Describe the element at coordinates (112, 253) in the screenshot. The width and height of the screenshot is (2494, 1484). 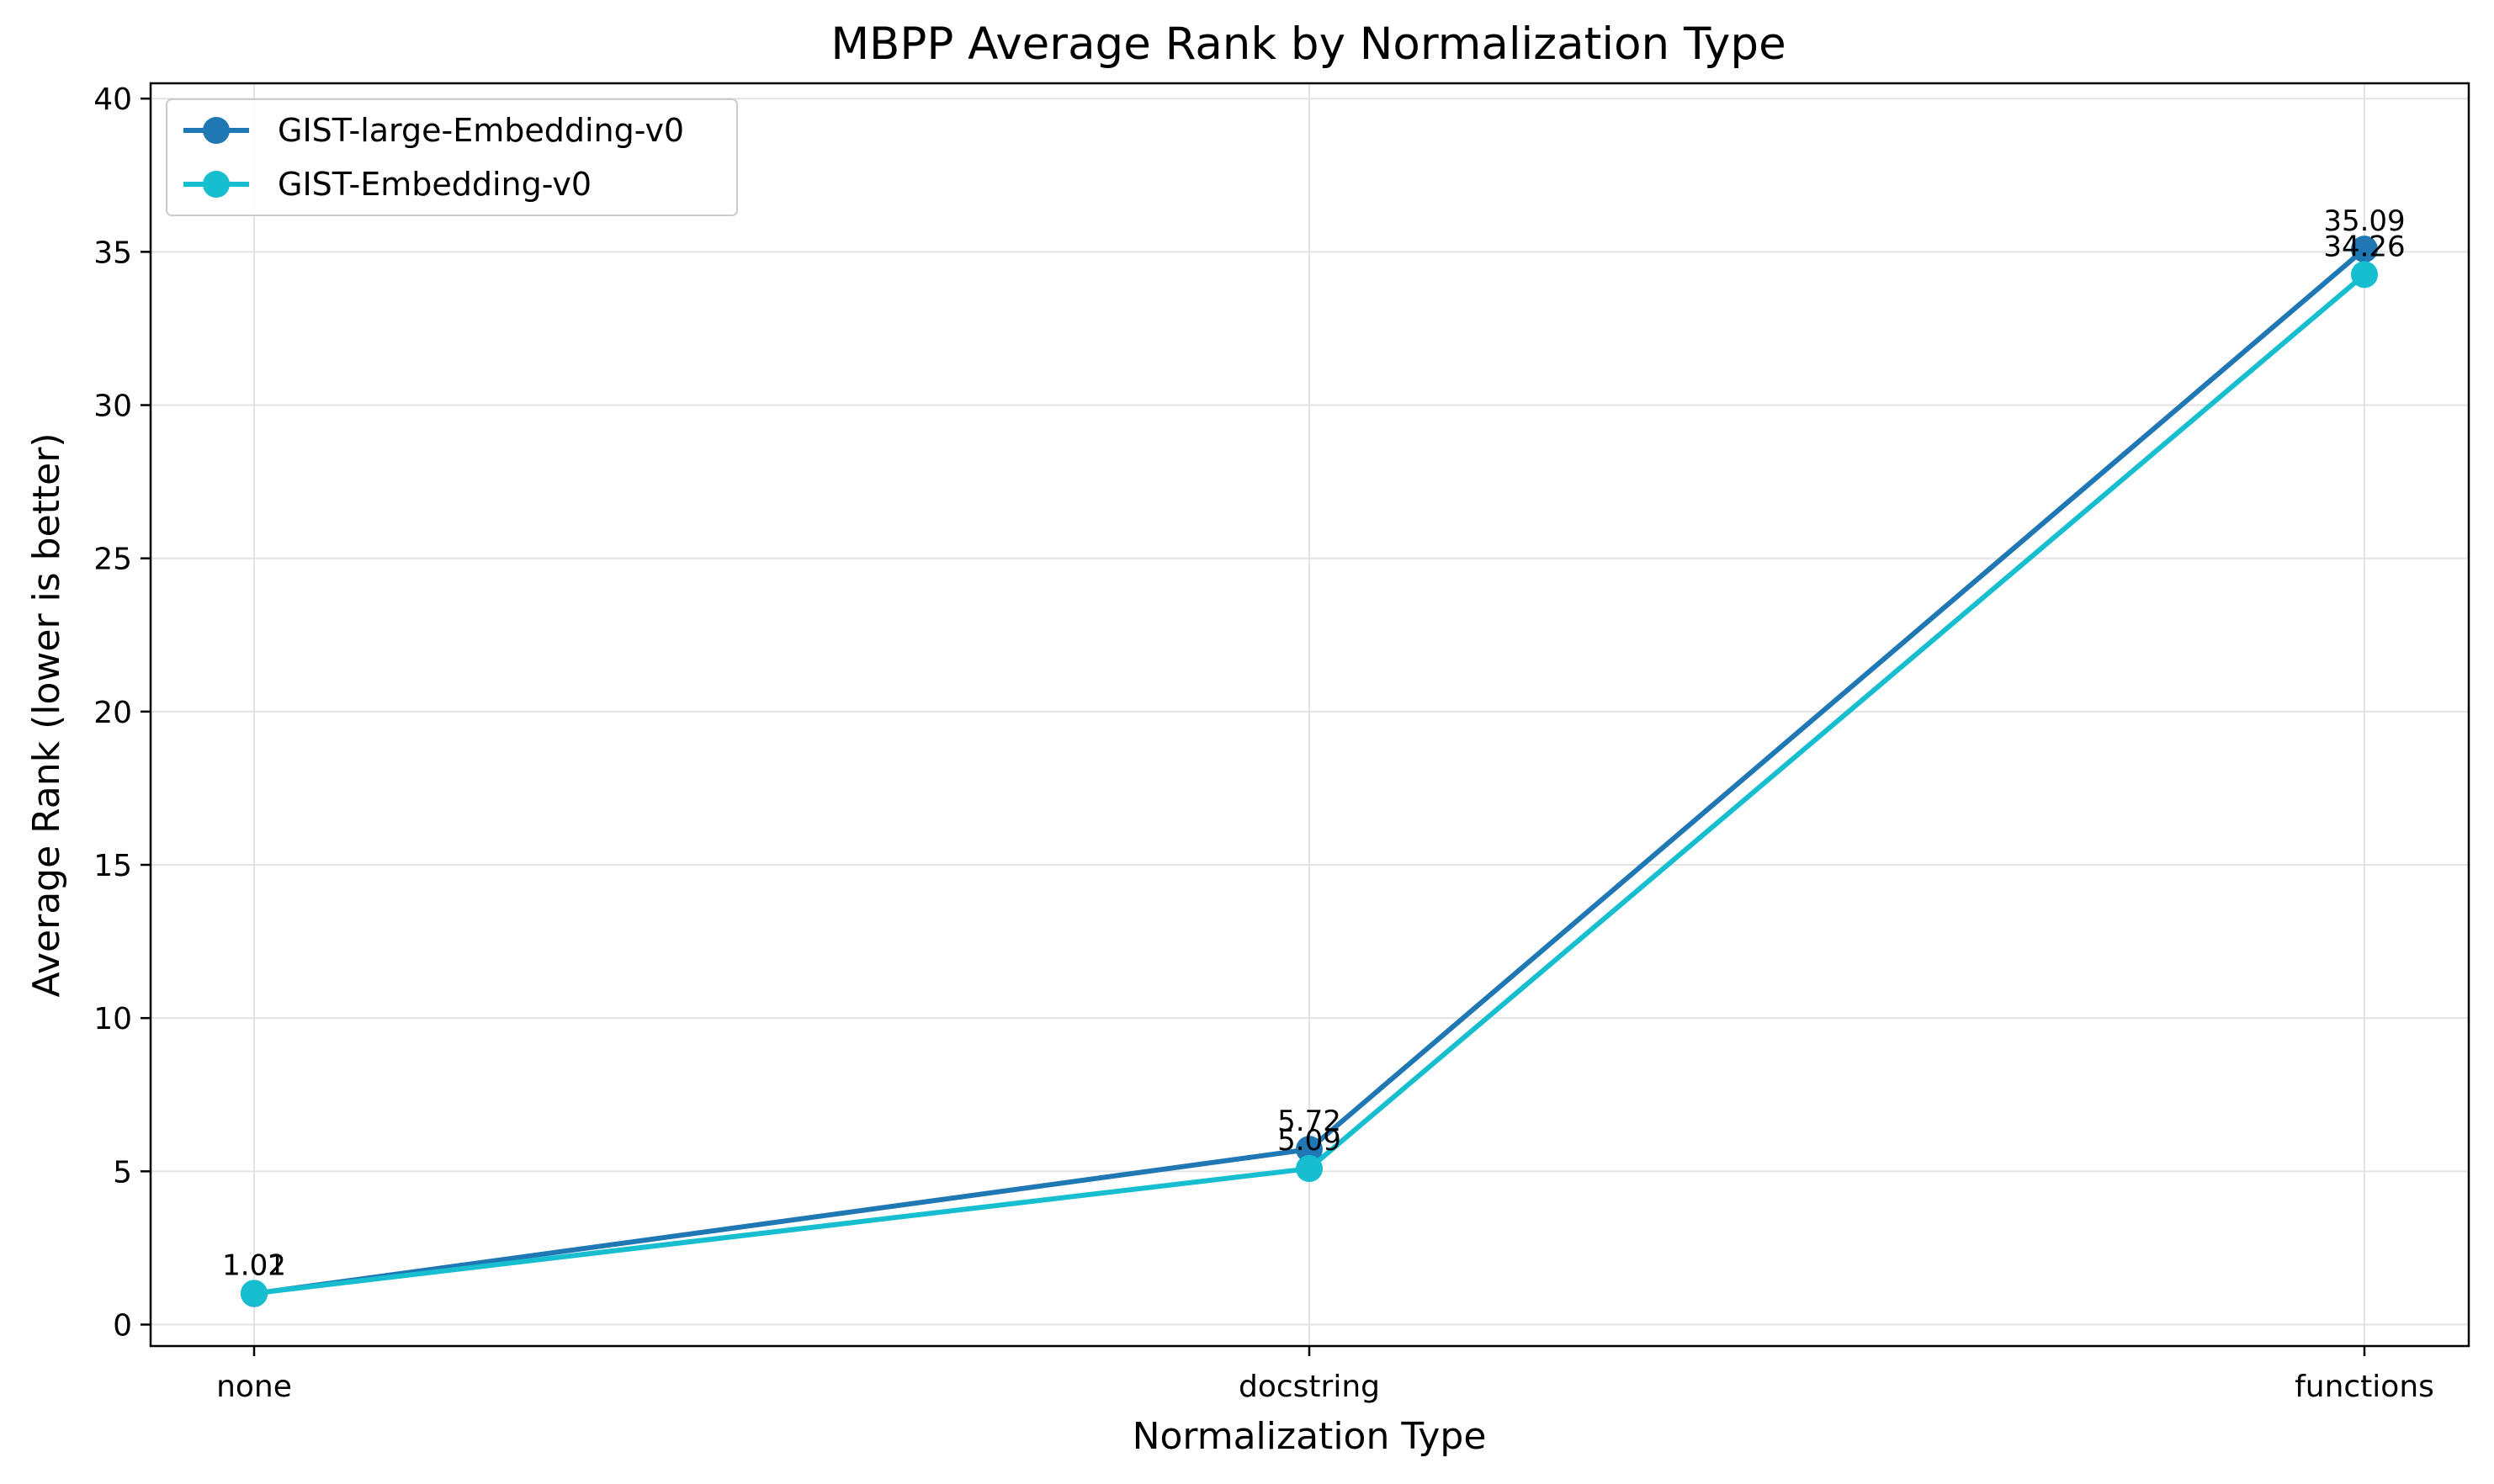
I see `y-tick-label: 35` at that location.